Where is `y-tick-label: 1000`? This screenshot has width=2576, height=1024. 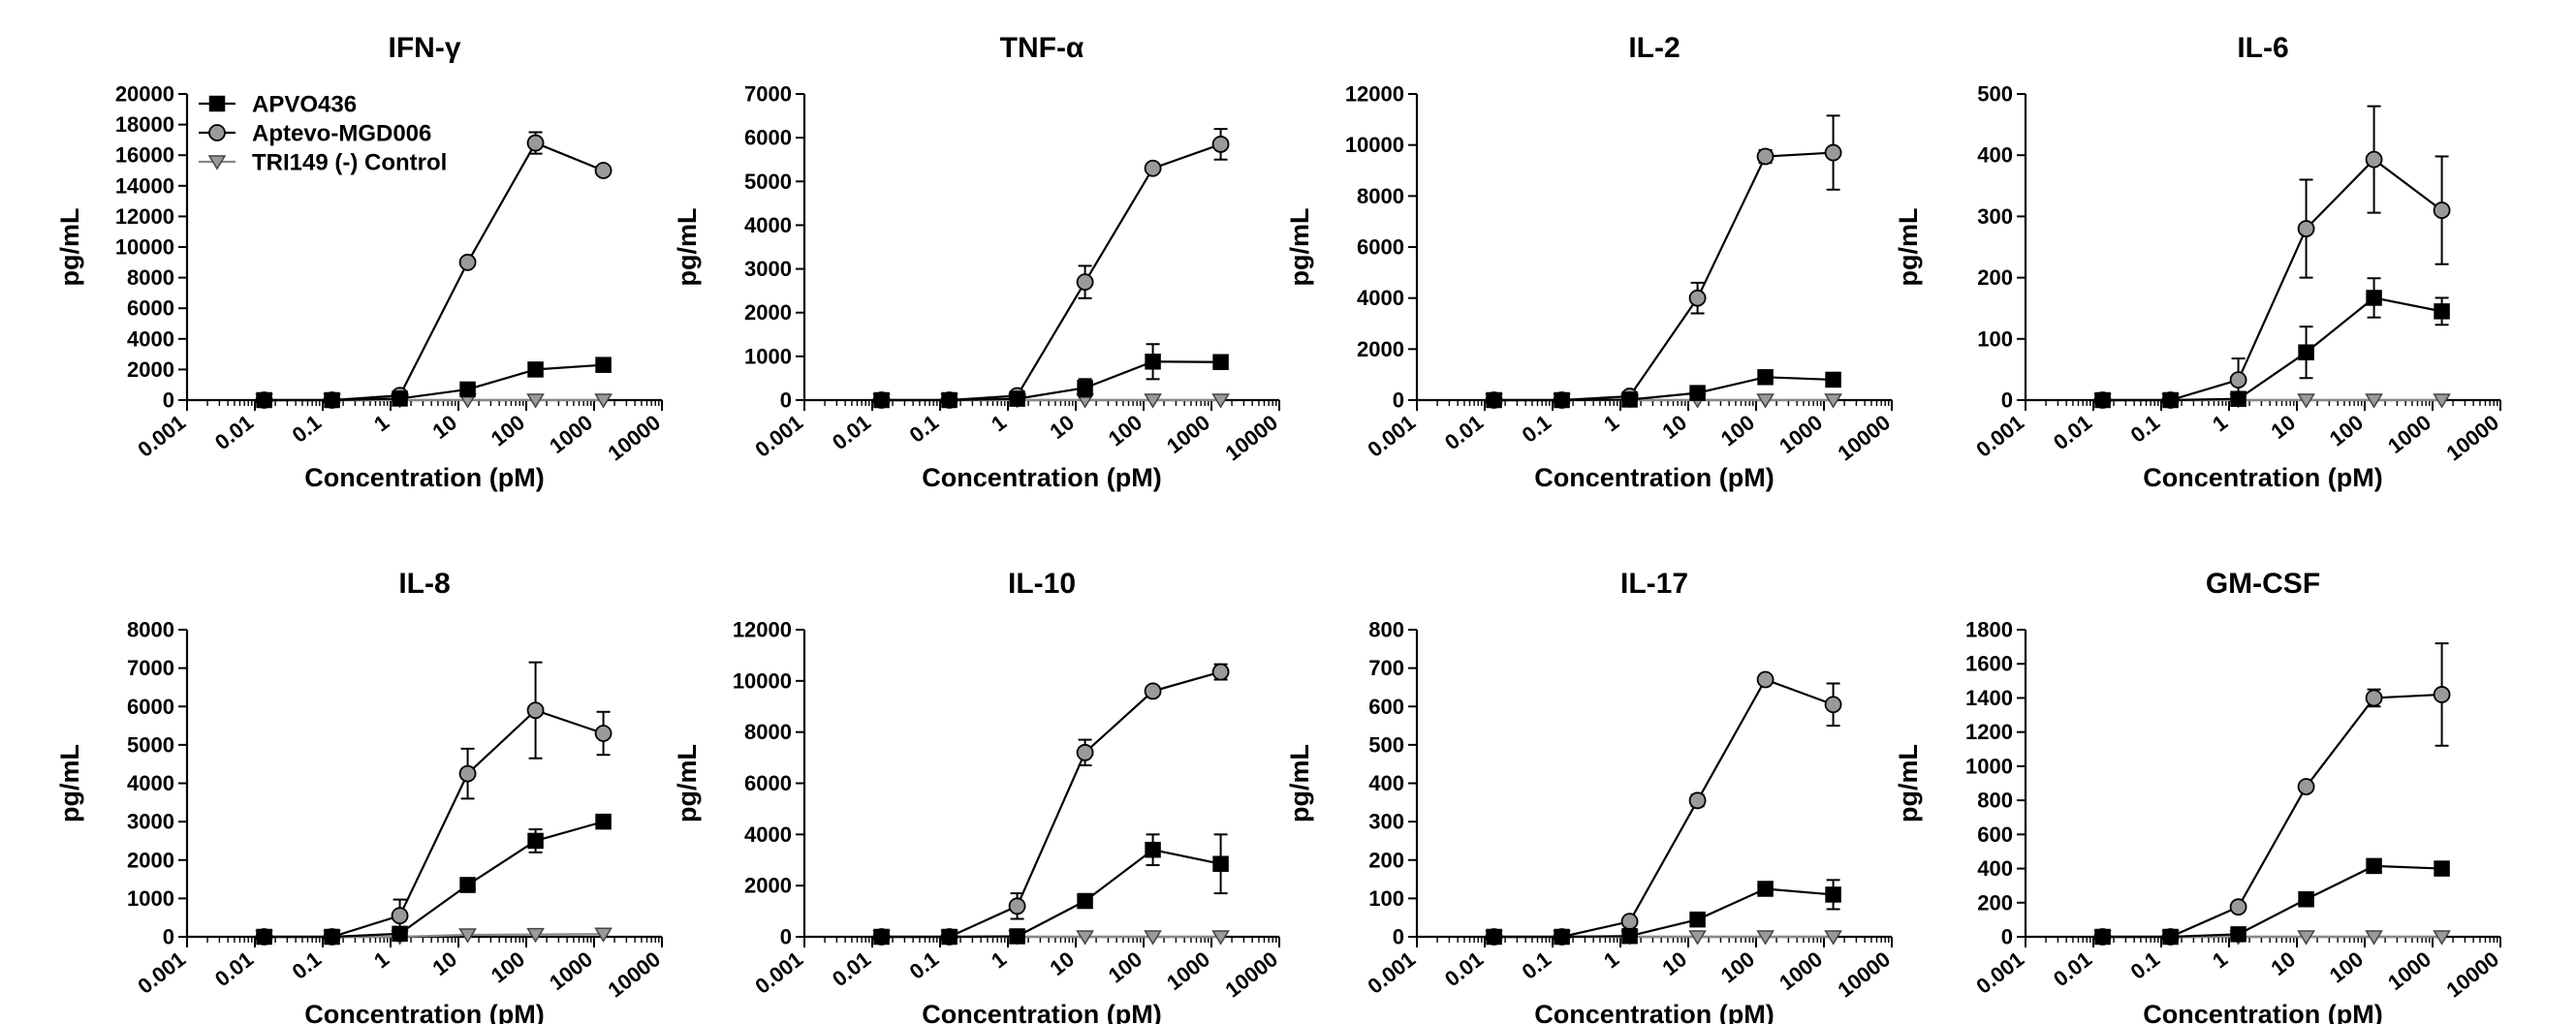
y-tick-label: 1000 is located at coordinates (1989, 766).